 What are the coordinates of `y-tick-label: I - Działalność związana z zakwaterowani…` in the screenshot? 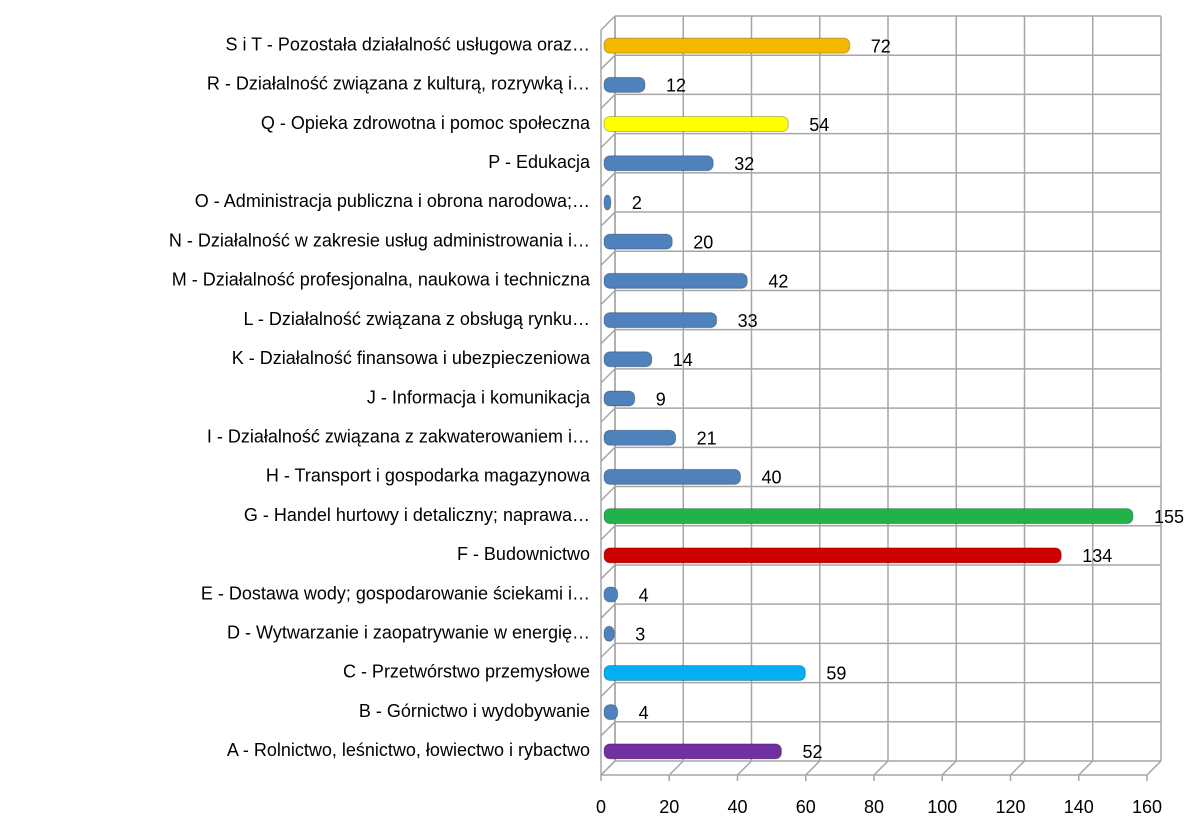 It's located at (398, 436).